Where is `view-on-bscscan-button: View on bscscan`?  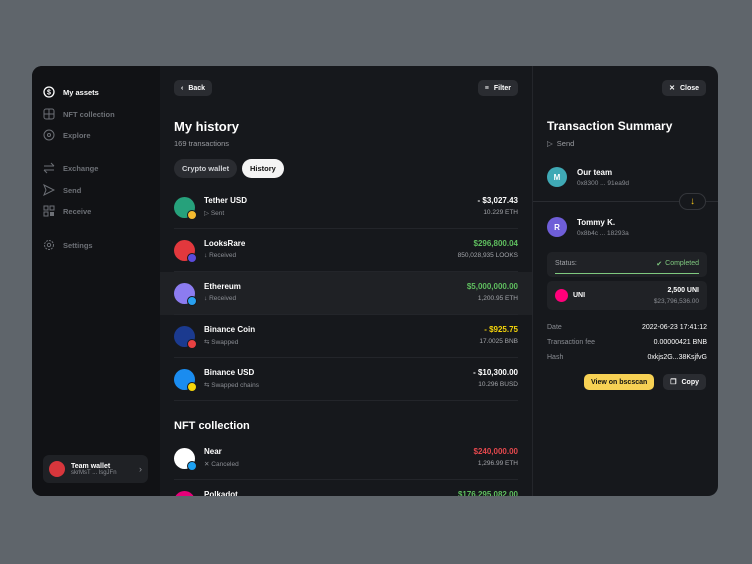 view-on-bscscan-button: View on bscscan is located at coordinates (619, 382).